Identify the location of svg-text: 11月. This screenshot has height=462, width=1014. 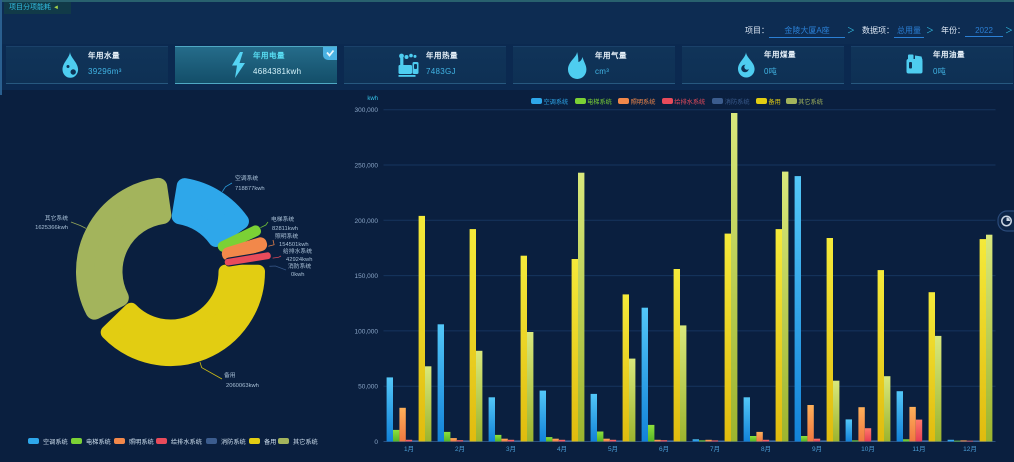
(918, 449).